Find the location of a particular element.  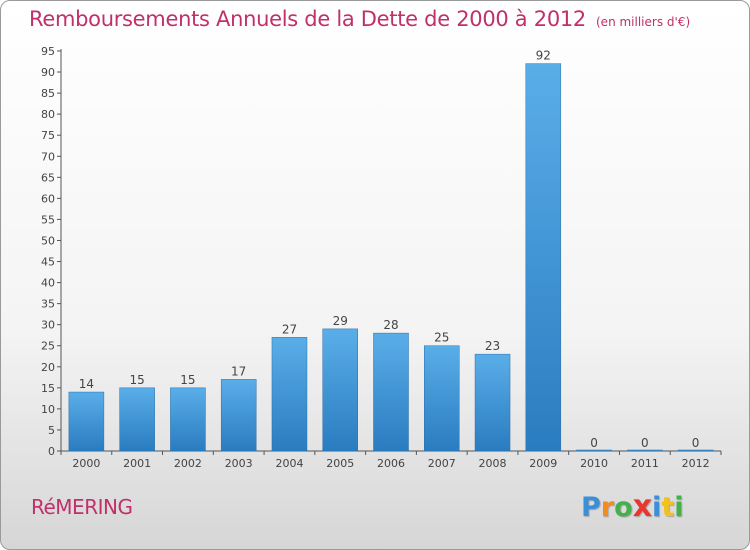

y-tick-label: 95 is located at coordinates (48, 51).